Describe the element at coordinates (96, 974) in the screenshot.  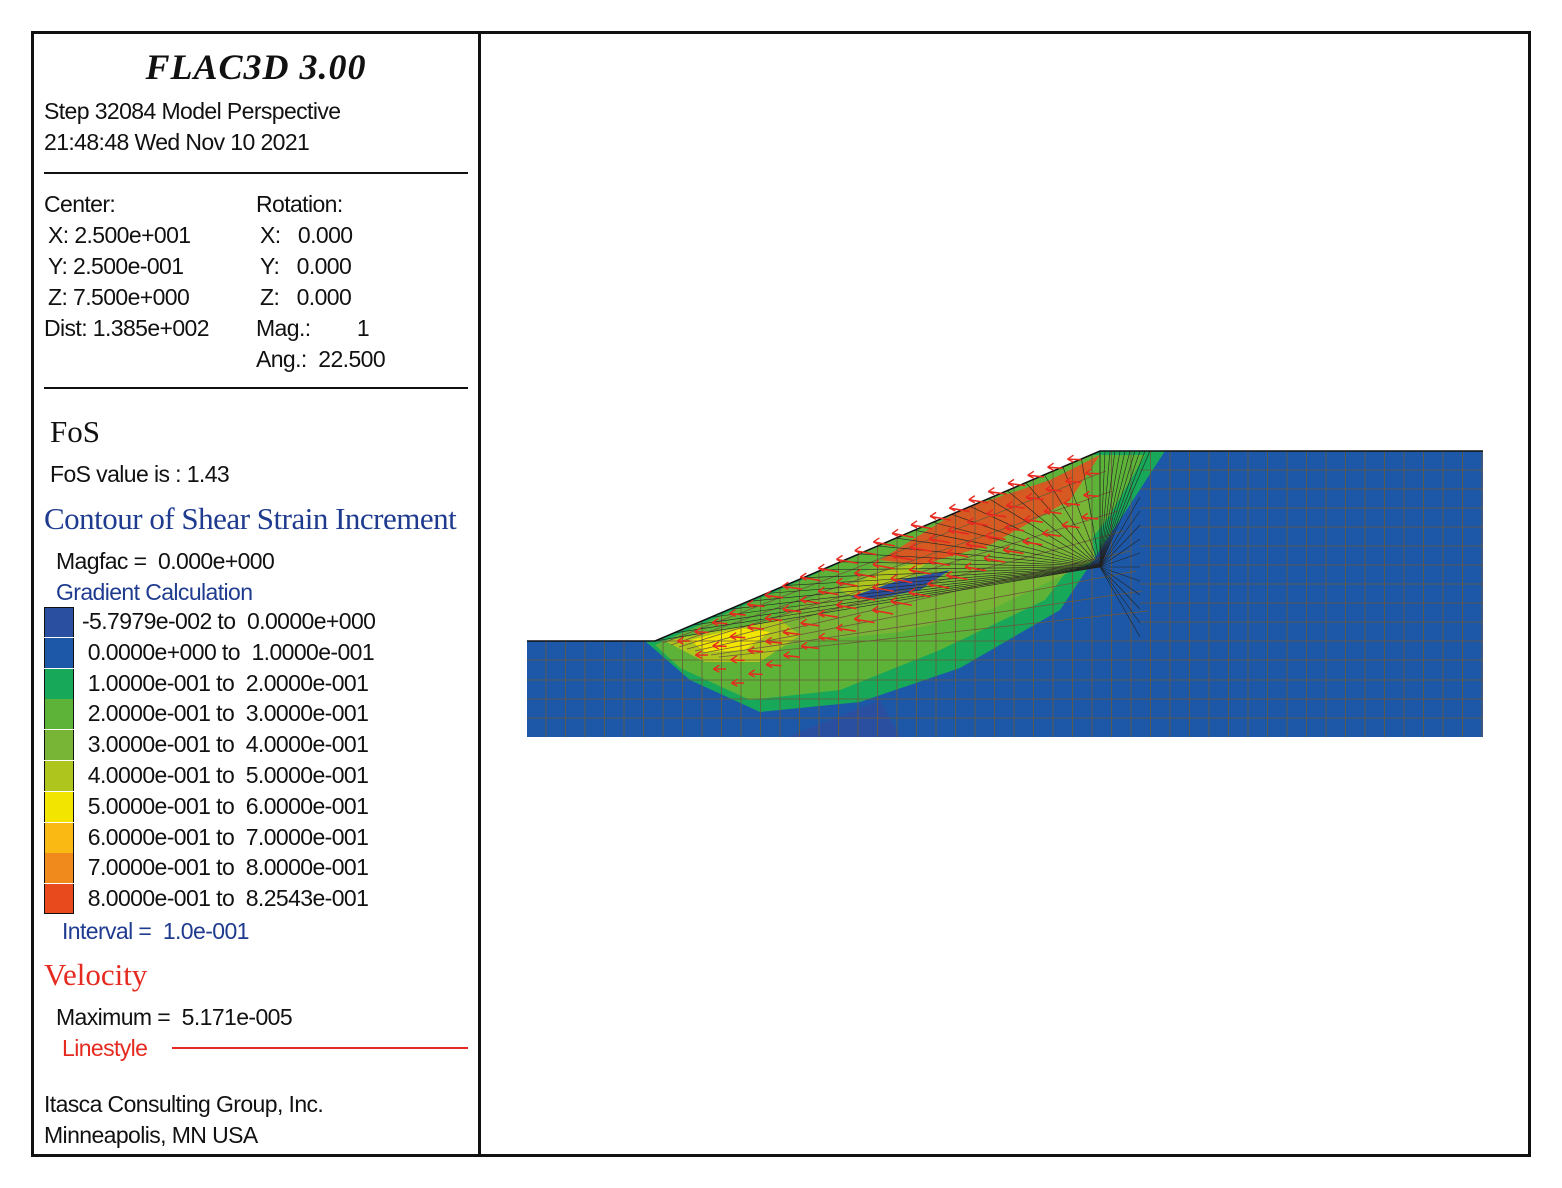
I see `velocity-heading: Velocity` at that location.